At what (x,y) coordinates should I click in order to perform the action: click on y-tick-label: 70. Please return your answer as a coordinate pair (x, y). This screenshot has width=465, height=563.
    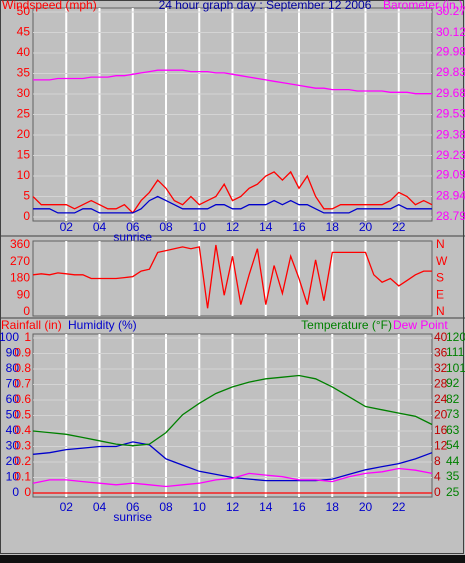
    Looking at the image, I should click on (13, 384).